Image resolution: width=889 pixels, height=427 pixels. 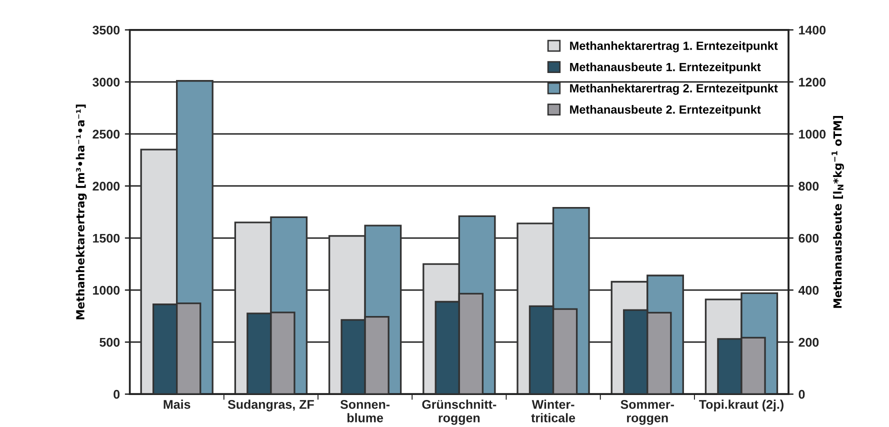 I want to click on y-axis-title: Methanhektarertrag [m³•ha⁻¹•a⁻¹], so click(x=81, y=212).